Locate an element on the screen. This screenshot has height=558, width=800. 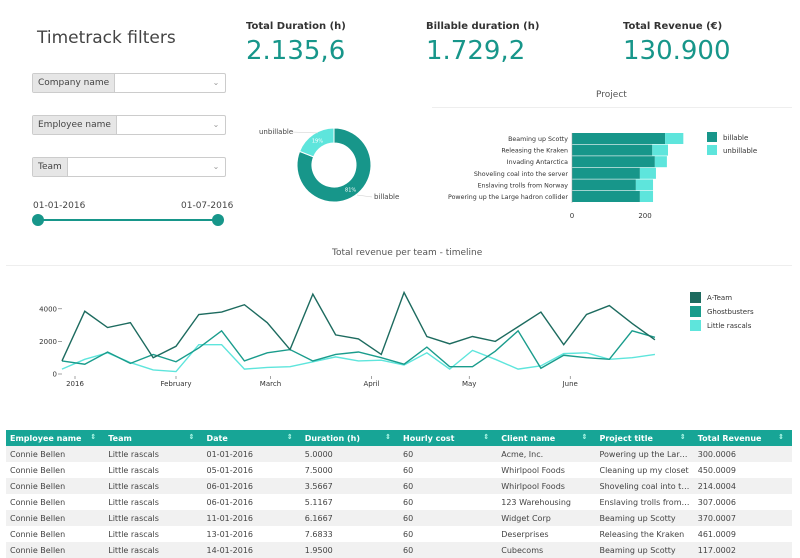
dropdown-label: Team is located at coordinates (50, 167).